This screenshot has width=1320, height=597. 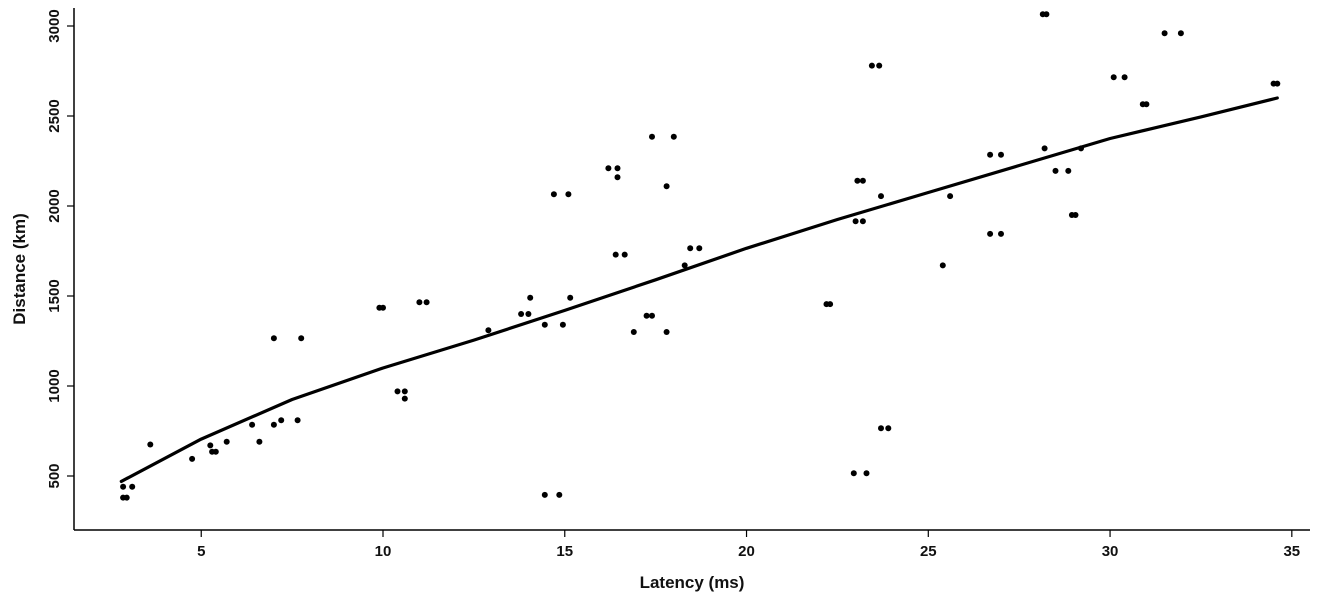 I want to click on x-tick-label: 5, so click(x=201, y=551).